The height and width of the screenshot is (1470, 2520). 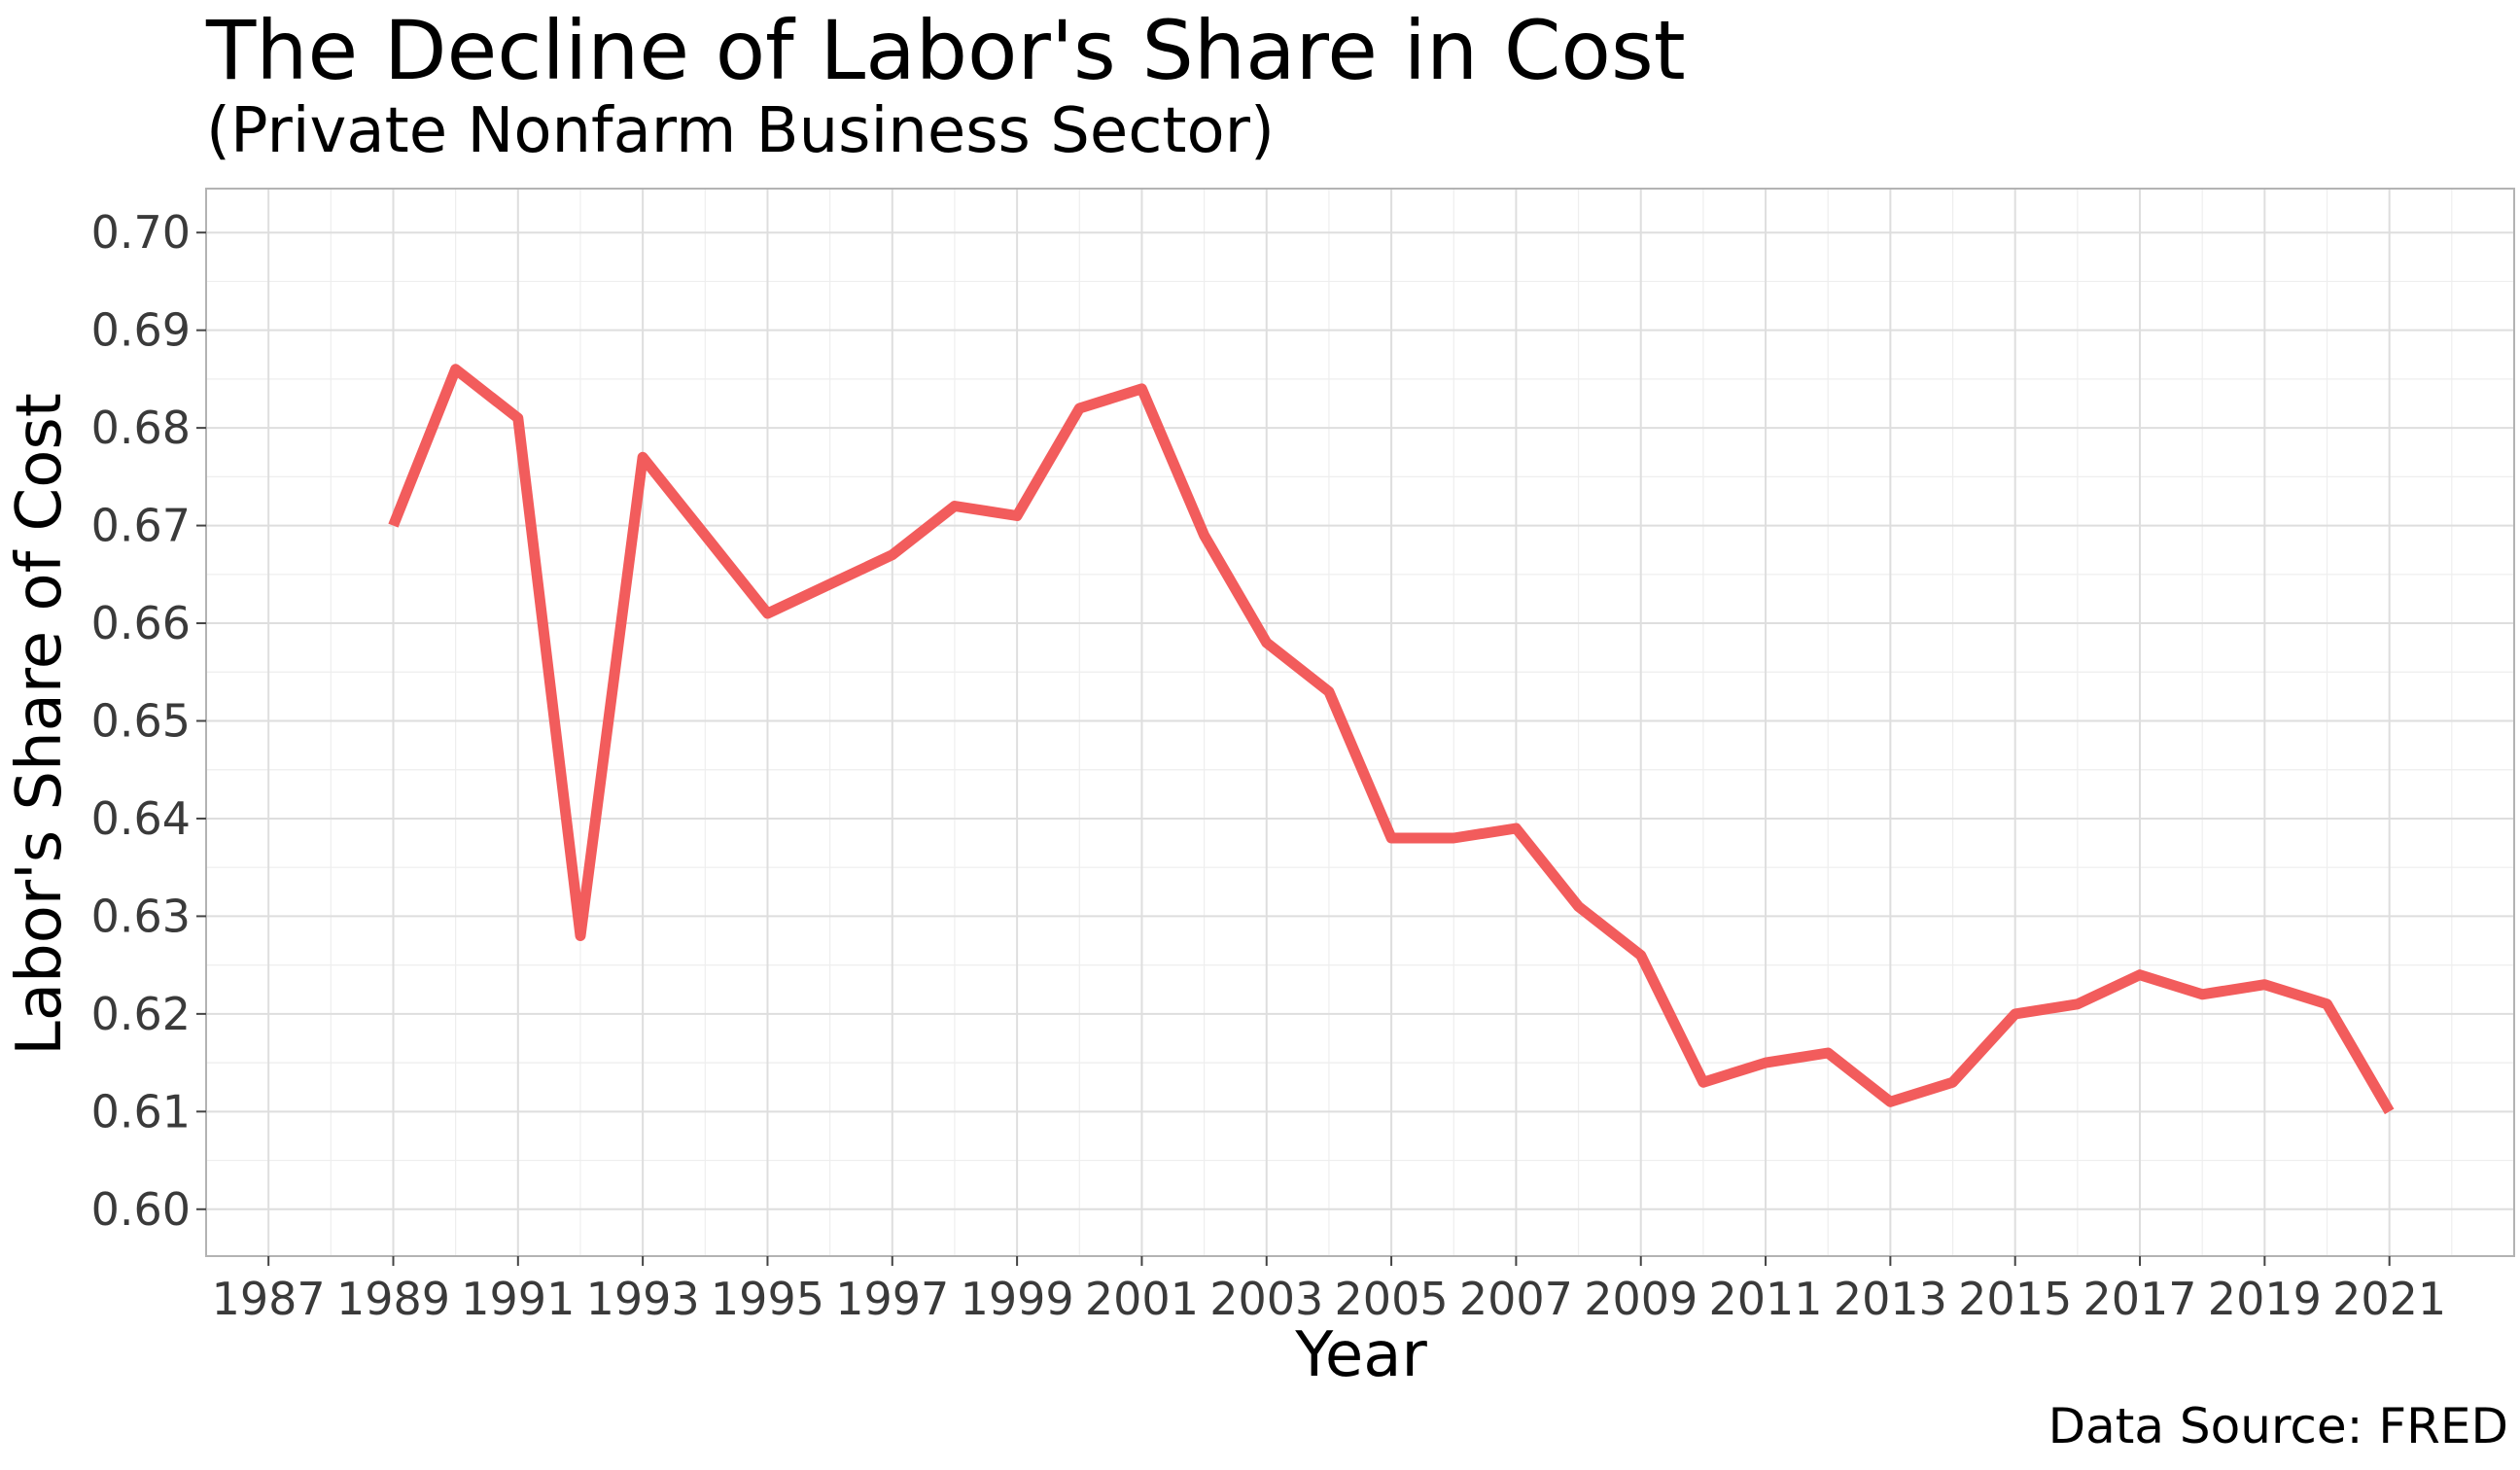 What do you see at coordinates (141, 720) in the screenshot?
I see `y-tick-label: 0.65` at bounding box center [141, 720].